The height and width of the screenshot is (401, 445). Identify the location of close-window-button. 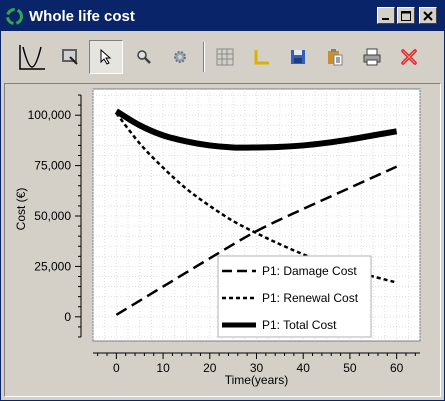
(428, 15).